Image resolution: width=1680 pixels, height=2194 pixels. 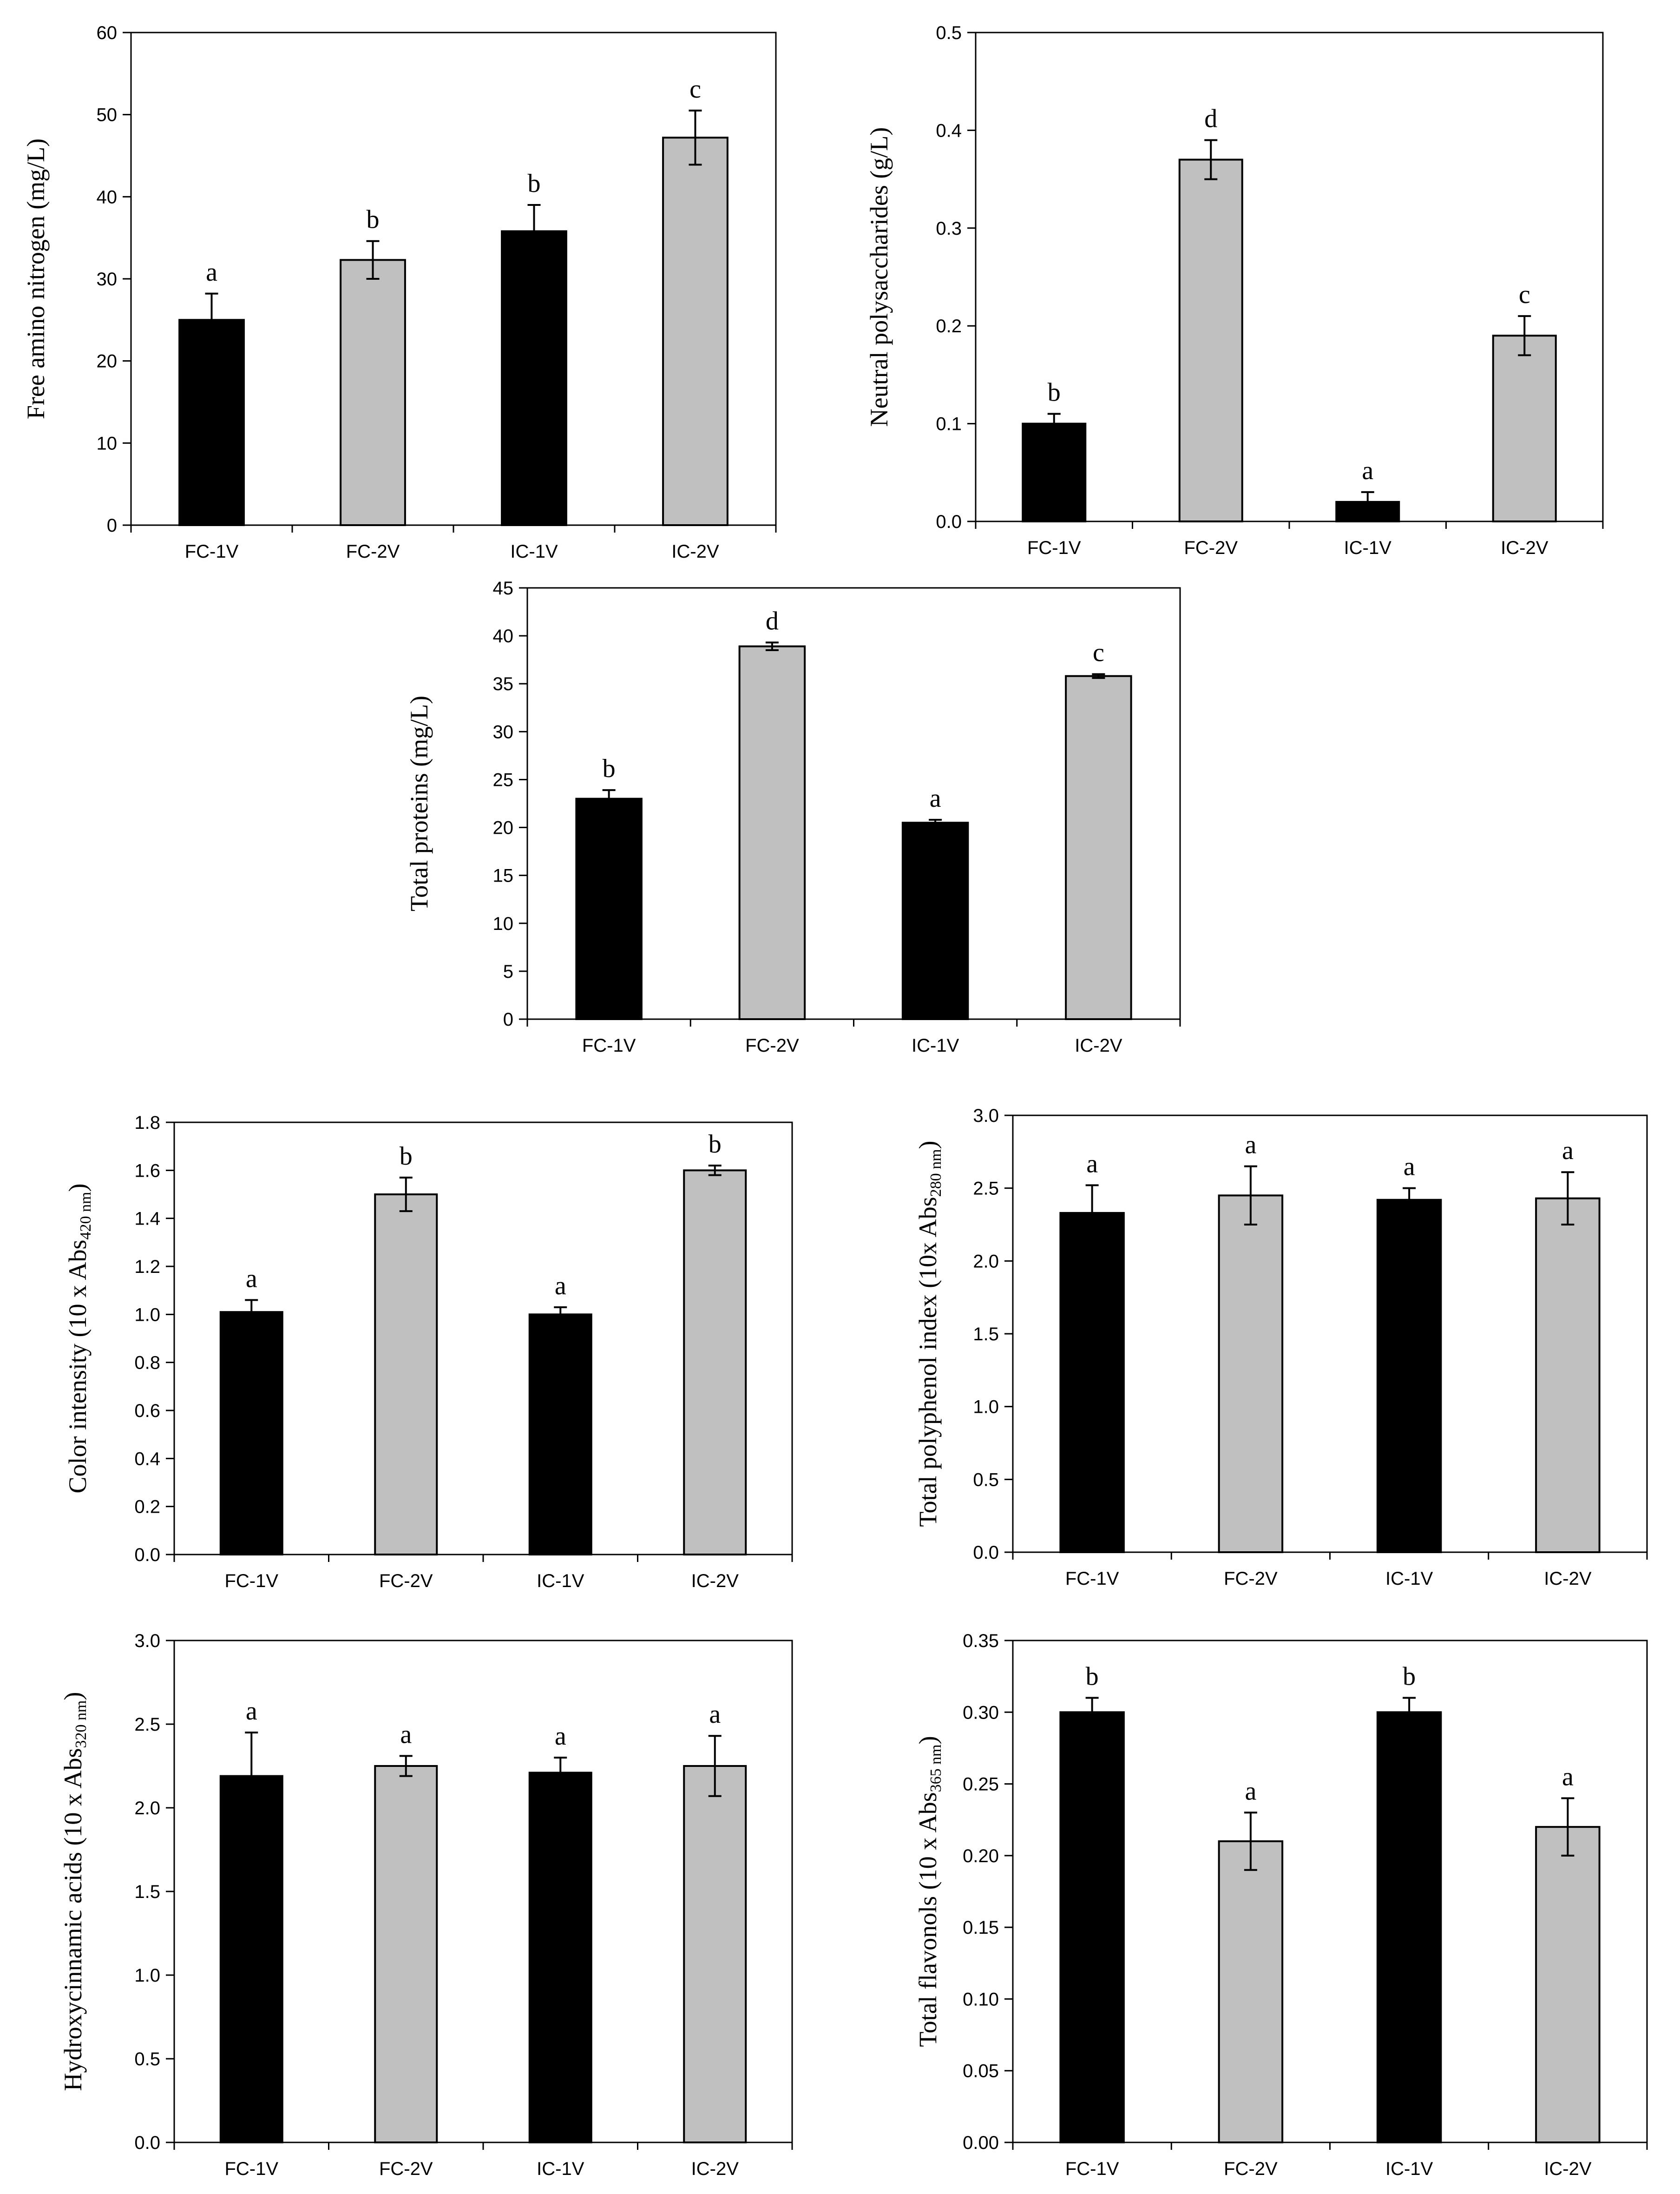 What do you see at coordinates (936, 1173) in the screenshot?
I see `y-axis-label-subscript: 280 nm` at bounding box center [936, 1173].